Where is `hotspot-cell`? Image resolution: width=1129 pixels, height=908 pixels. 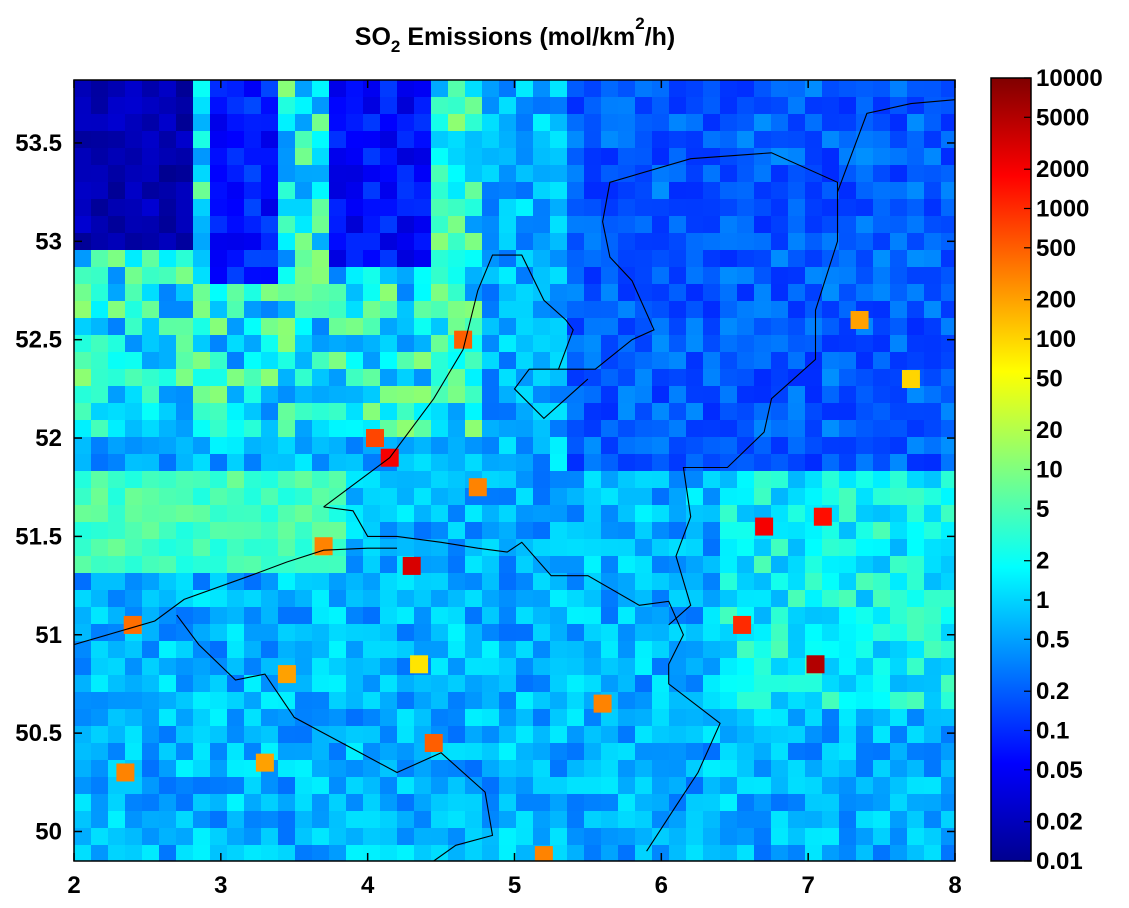 hotspot-cell is located at coordinates (264, 762).